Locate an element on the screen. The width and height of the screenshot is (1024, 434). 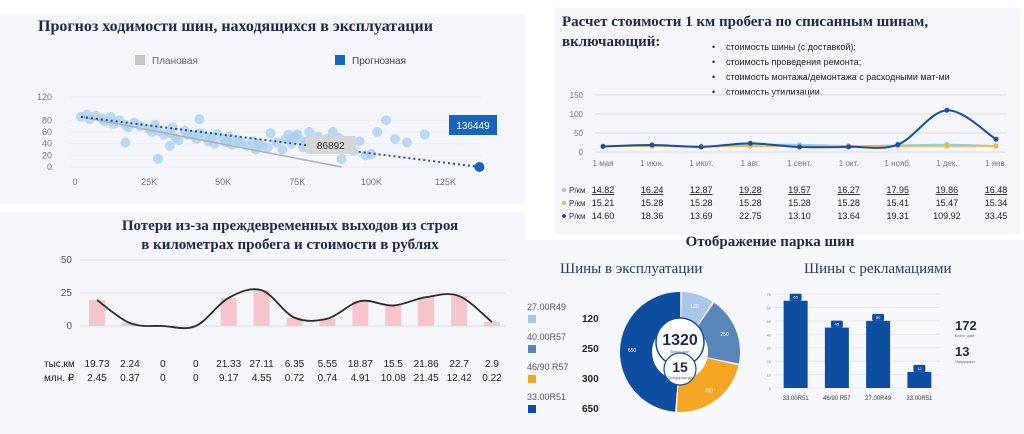
forecast-point is located at coordinates (479, 167).